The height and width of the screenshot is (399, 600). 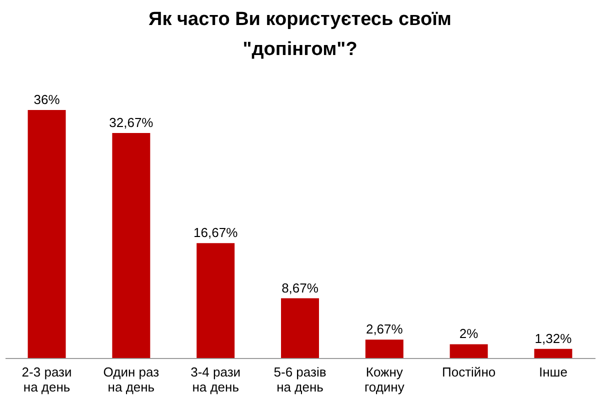 What do you see at coordinates (47, 379) in the screenshot?
I see `x-tick-label: 2-3 рази на день` at bounding box center [47, 379].